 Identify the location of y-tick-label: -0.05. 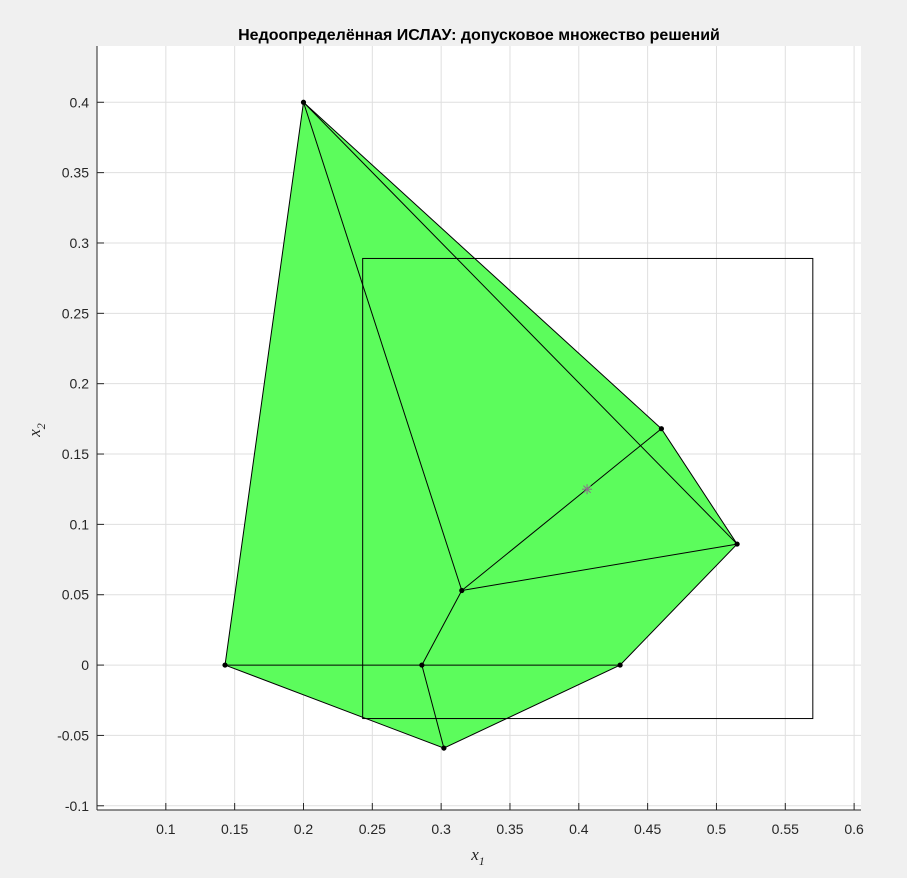
(73, 735).